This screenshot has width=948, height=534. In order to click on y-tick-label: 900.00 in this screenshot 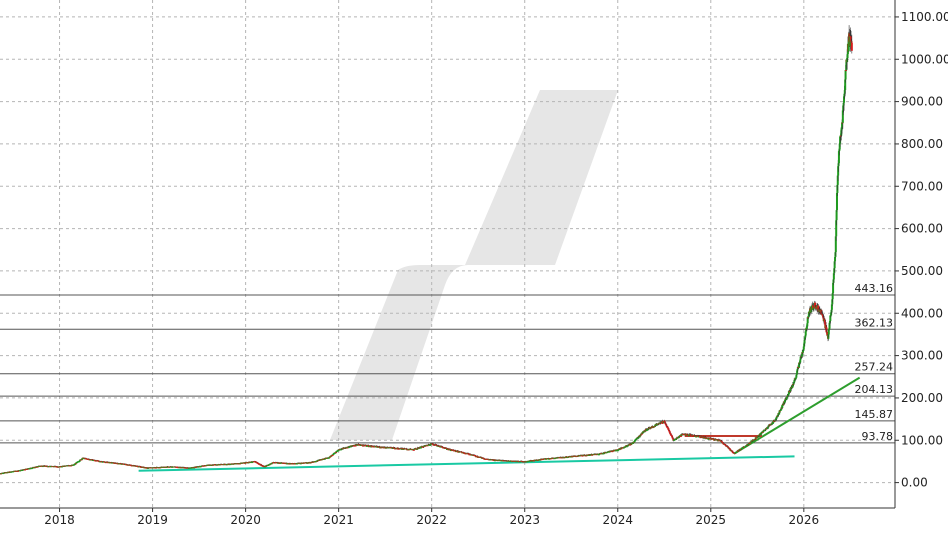, I will do `click(922, 102)`.